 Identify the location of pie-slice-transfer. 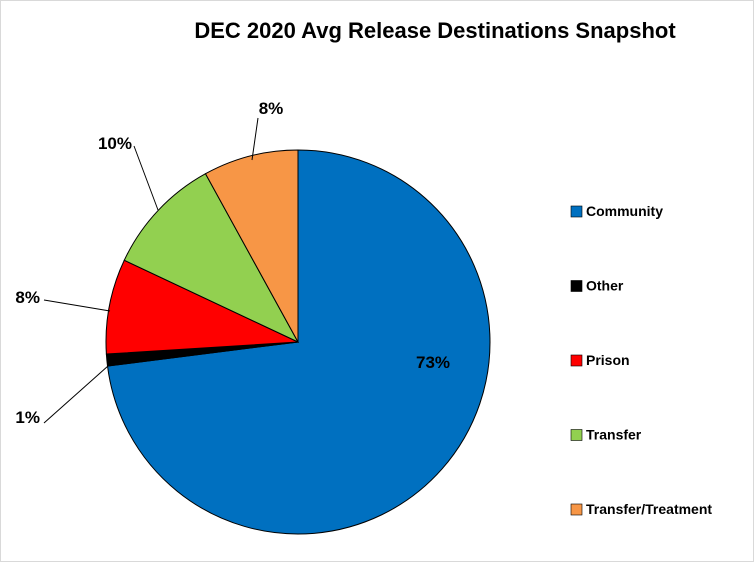
(211, 258).